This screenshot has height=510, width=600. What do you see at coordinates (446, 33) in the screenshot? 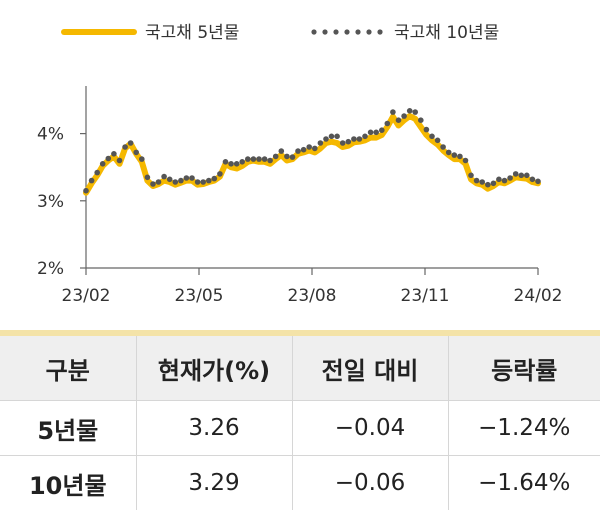
I see `legend-label-10y: 국고채 10년물` at bounding box center [446, 33].